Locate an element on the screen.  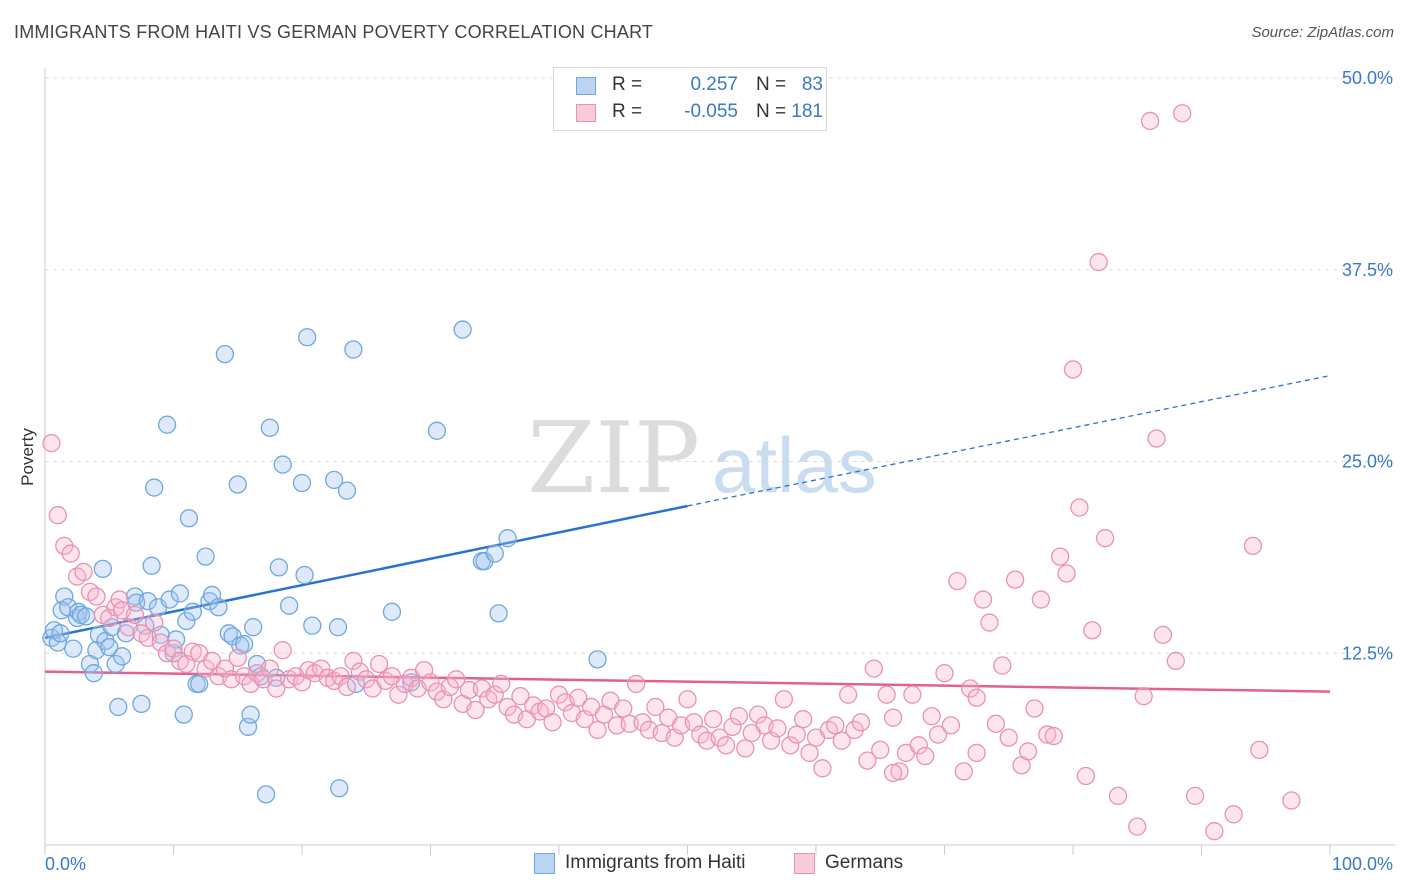
watermark-atlas: atlas is located at coordinates (794, 465).